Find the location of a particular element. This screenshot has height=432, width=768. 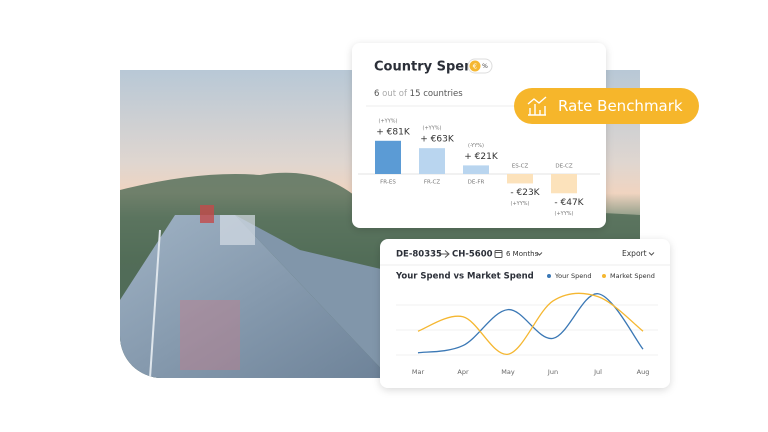

category-label: FR-CZ is located at coordinates (432, 183).